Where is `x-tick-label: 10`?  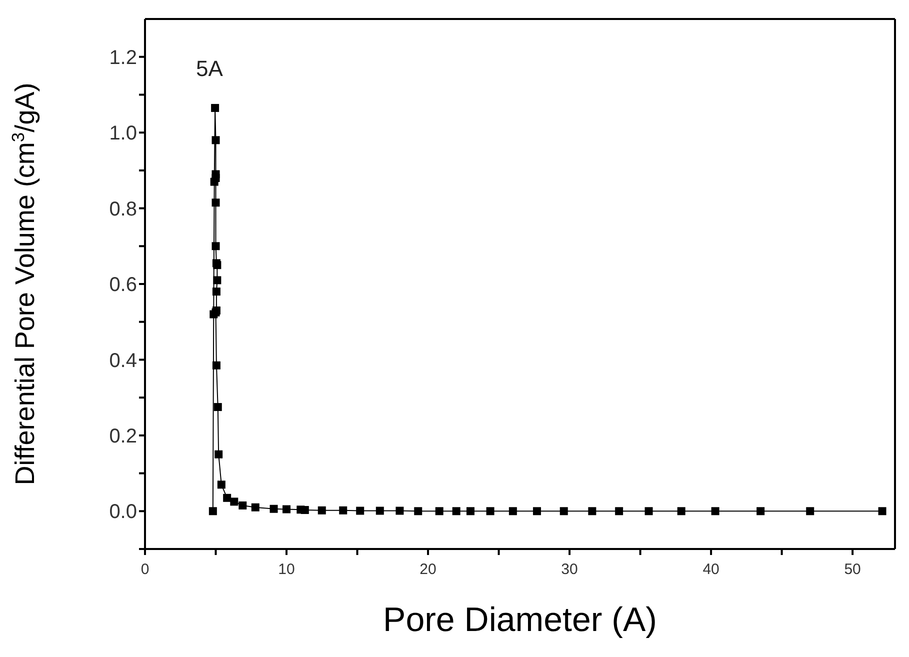
x-tick-label: 10 is located at coordinates (286, 569).